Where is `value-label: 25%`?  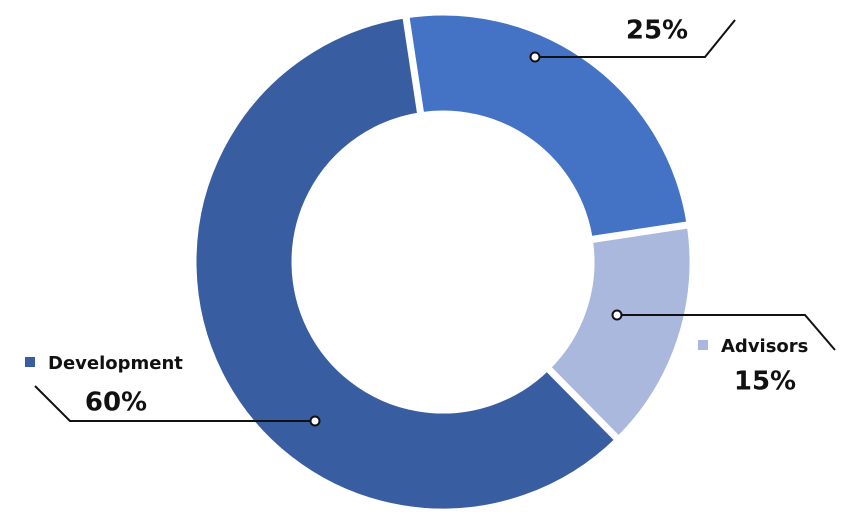 value-label: 25% is located at coordinates (657, 31).